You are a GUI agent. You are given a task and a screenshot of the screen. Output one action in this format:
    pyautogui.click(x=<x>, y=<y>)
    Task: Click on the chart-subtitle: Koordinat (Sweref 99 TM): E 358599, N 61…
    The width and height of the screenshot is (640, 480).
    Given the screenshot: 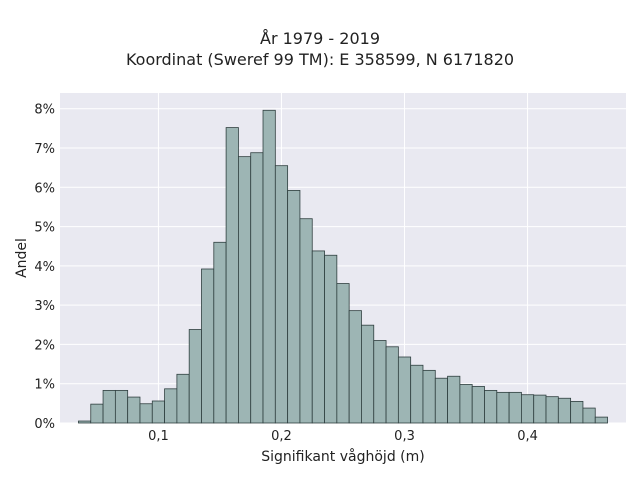 What is the action you would take?
    pyautogui.click(x=320, y=59)
    